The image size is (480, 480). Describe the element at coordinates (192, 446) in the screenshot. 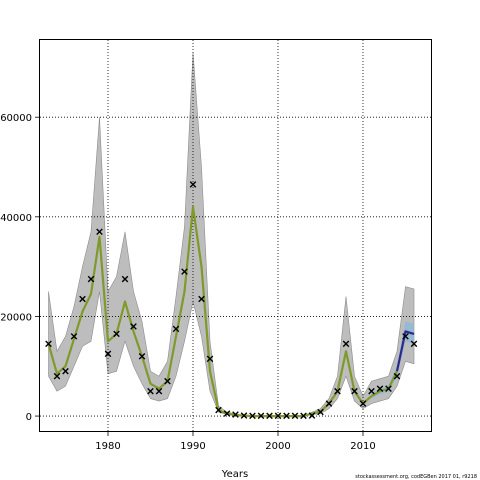

I see `x-tick-label: 1990` at that location.